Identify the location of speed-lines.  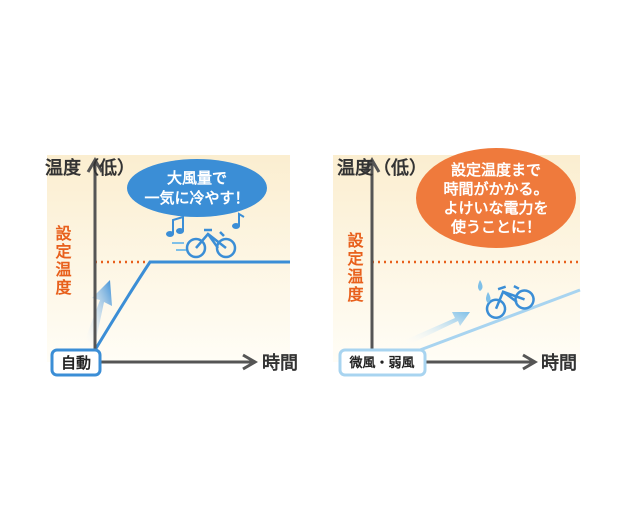
(179, 246).